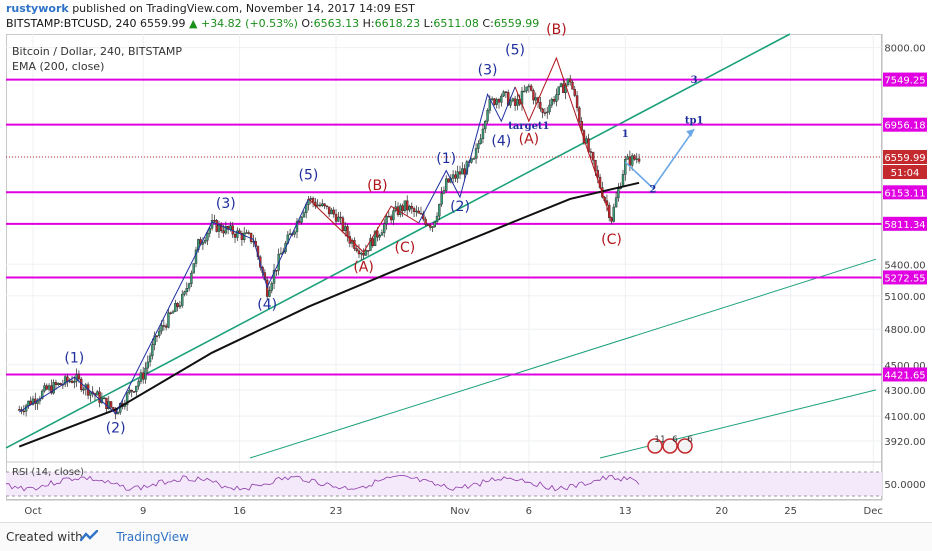 Image resolution: width=932 pixels, height=551 pixels. What do you see at coordinates (239, 511) in the screenshot?
I see `time-axis-label: 16` at bounding box center [239, 511].